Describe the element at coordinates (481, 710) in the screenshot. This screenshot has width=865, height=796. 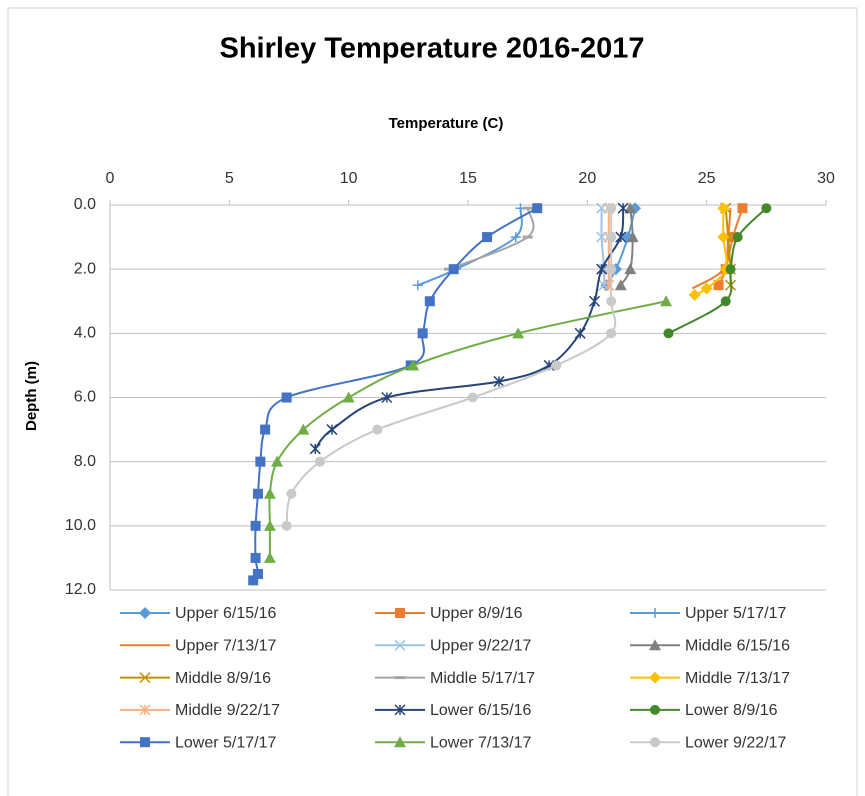
I see `legend-label: Lower 6/15/16` at that location.